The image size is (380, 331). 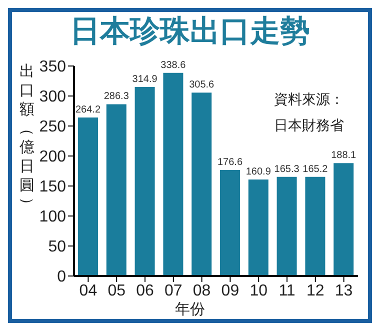 I want to click on x-tick-label: 12, so click(x=315, y=291).